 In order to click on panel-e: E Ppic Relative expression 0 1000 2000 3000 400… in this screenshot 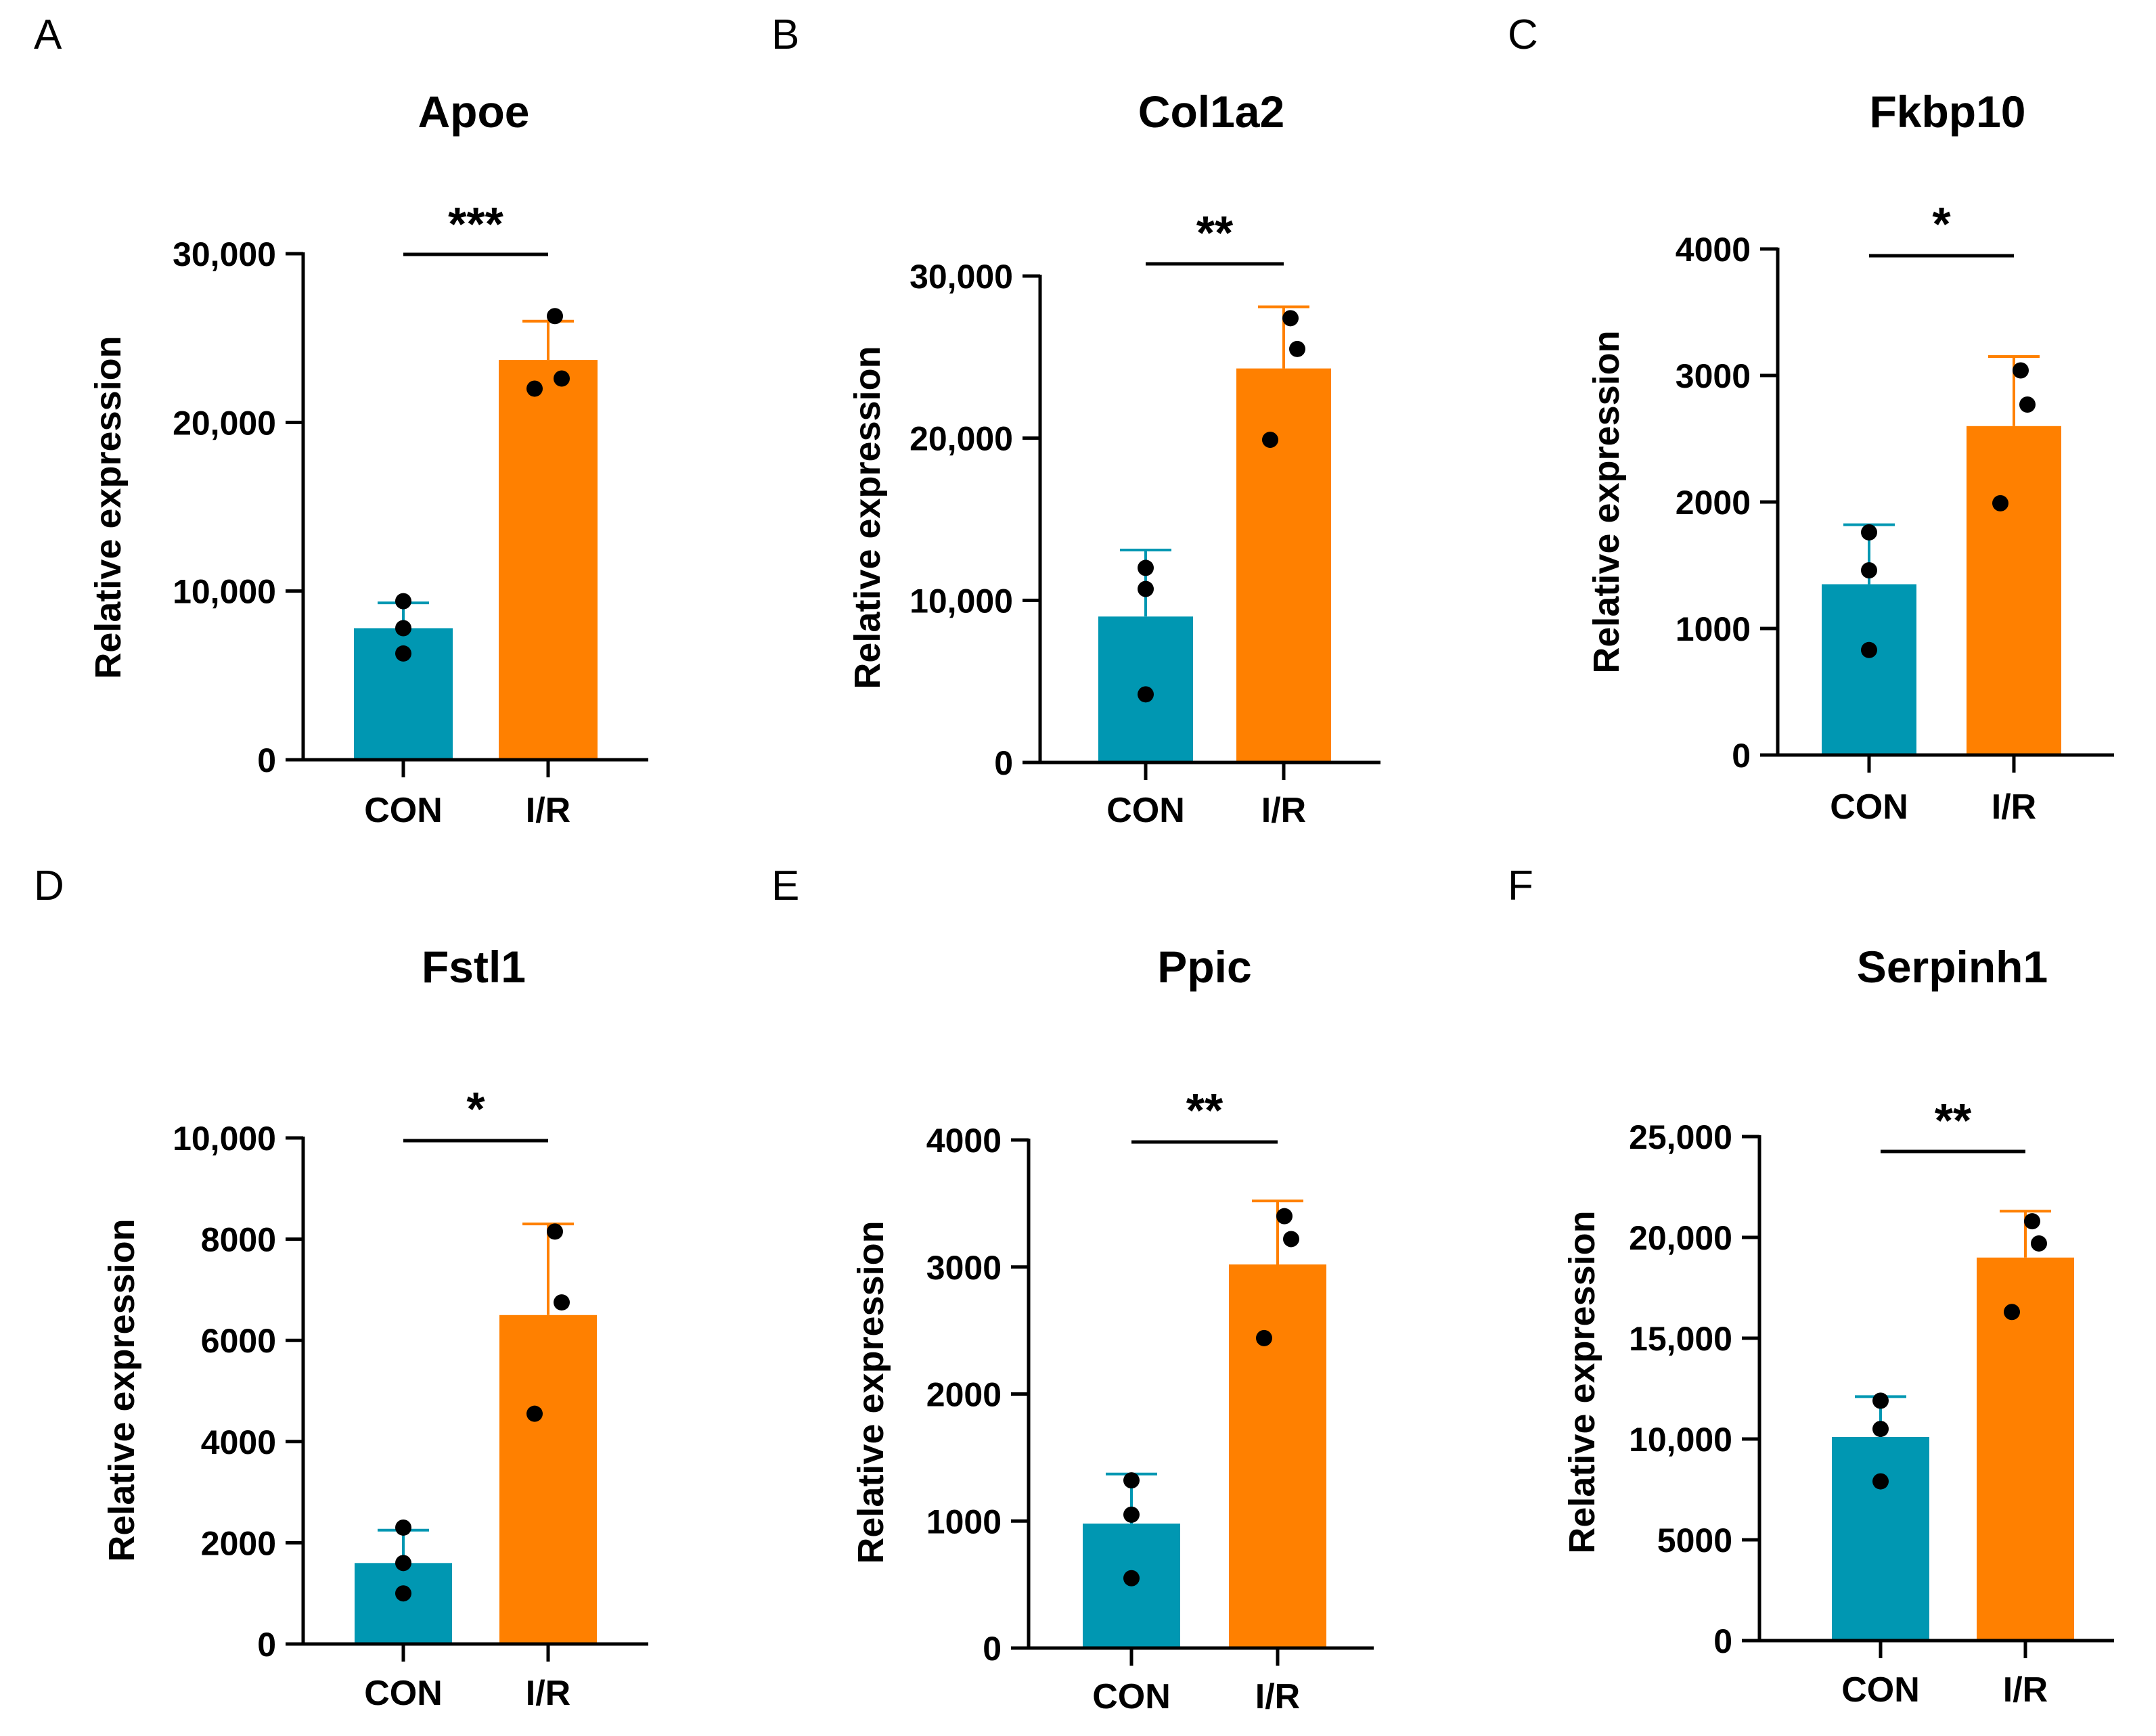, I will do `click(1072, 1289)`.